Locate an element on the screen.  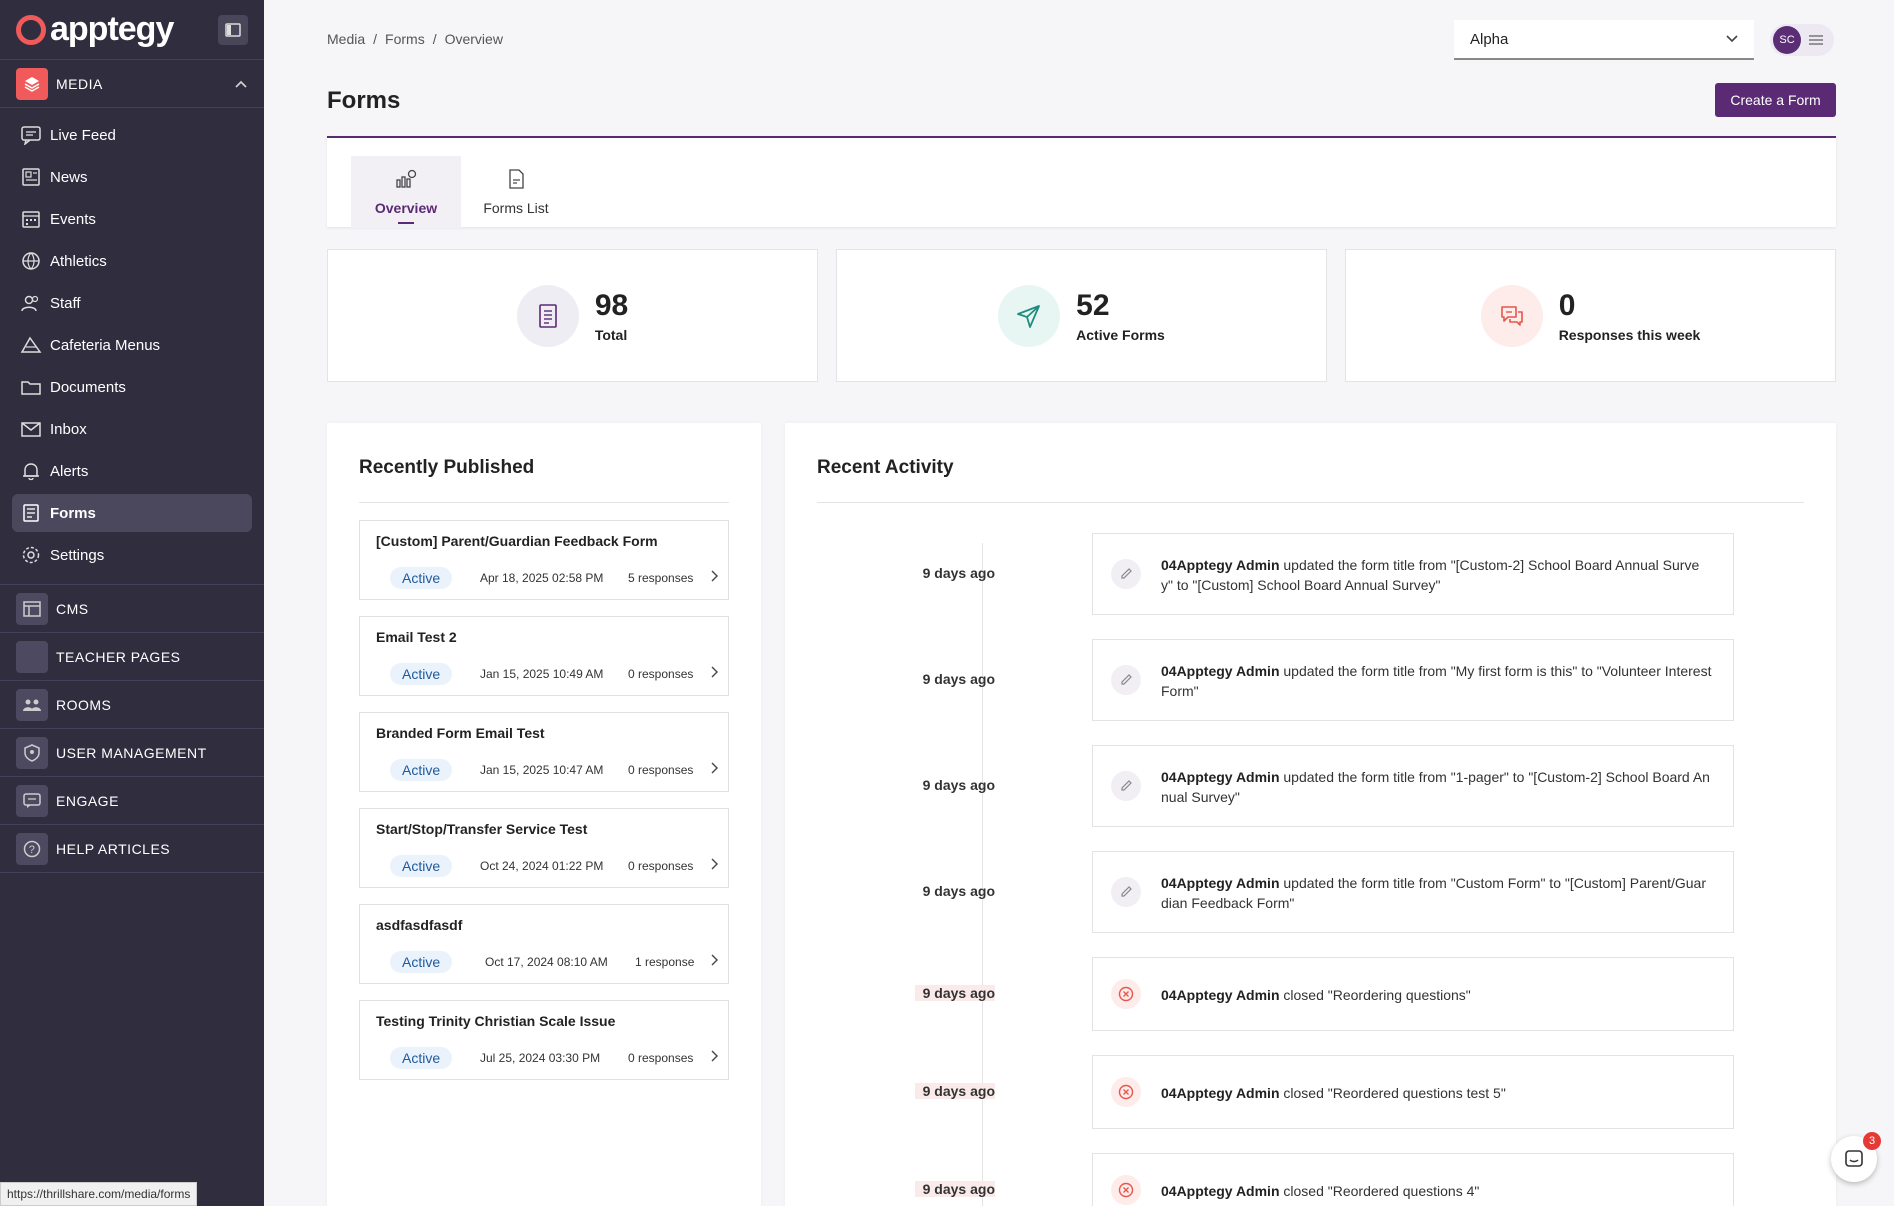
engage-section-icon is located at coordinates (32, 800).